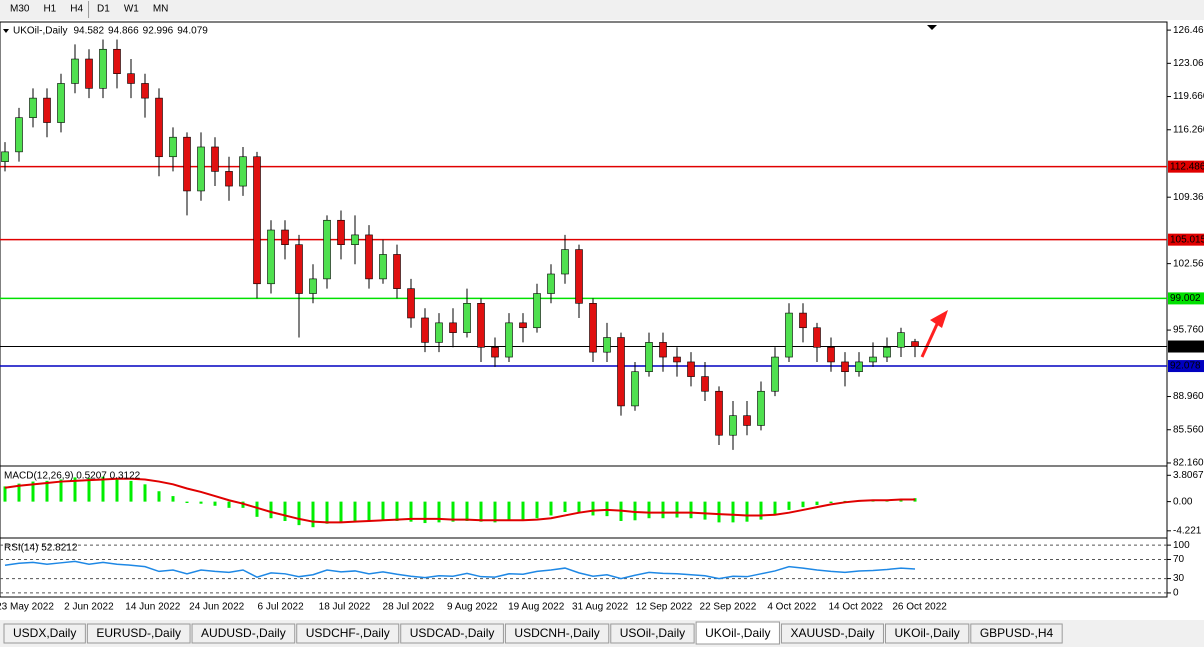  Describe the element at coordinates (1188, 129) in the screenshot. I see `y-tick-label: 116.260` at that location.